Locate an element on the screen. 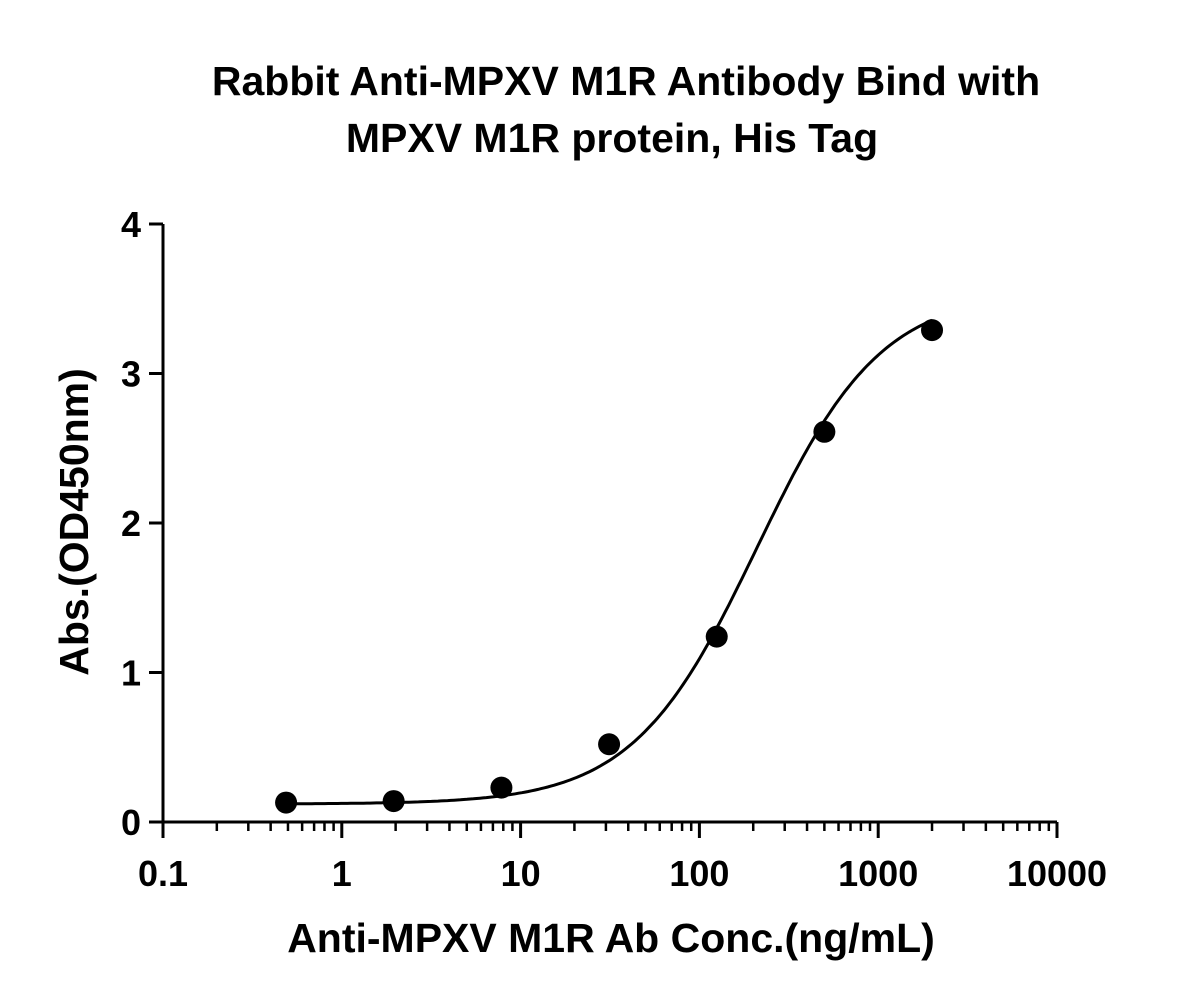 This screenshot has width=1194, height=1005. y-tick-label: 0 is located at coordinates (131, 822).